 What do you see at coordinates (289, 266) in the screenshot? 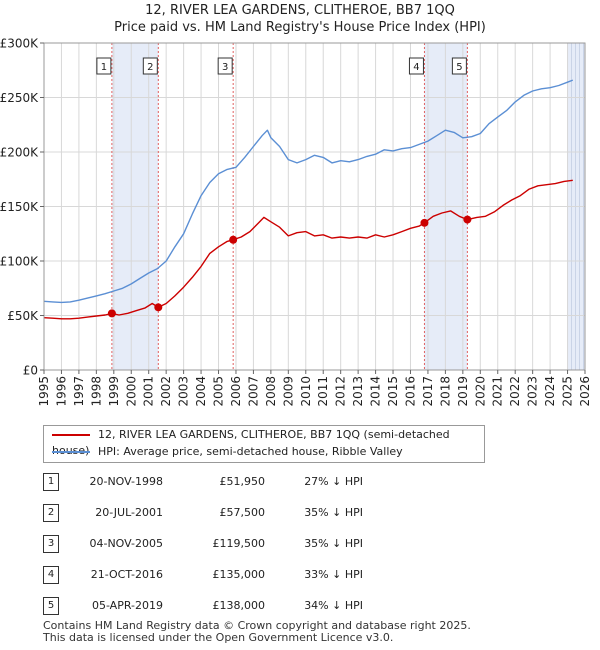
I see `sale-points` at bounding box center [289, 266].